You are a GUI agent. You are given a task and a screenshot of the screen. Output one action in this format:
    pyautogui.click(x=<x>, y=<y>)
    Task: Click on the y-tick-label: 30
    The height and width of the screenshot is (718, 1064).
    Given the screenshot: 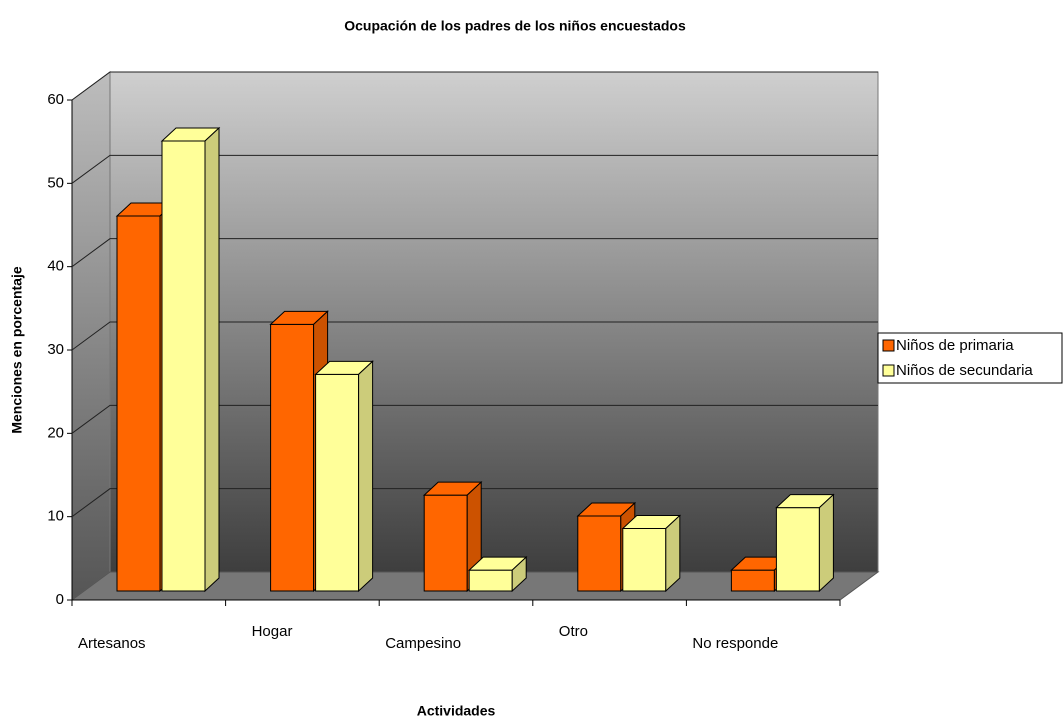 What is the action you would take?
    pyautogui.click(x=55, y=349)
    